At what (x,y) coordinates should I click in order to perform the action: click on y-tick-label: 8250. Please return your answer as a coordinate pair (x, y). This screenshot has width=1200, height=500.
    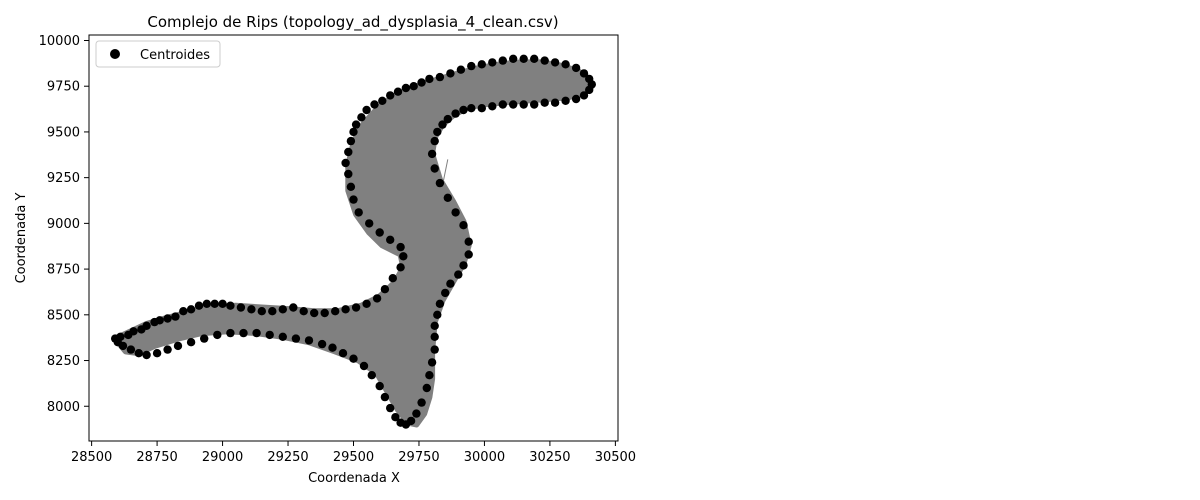
    Looking at the image, I should click on (63, 361).